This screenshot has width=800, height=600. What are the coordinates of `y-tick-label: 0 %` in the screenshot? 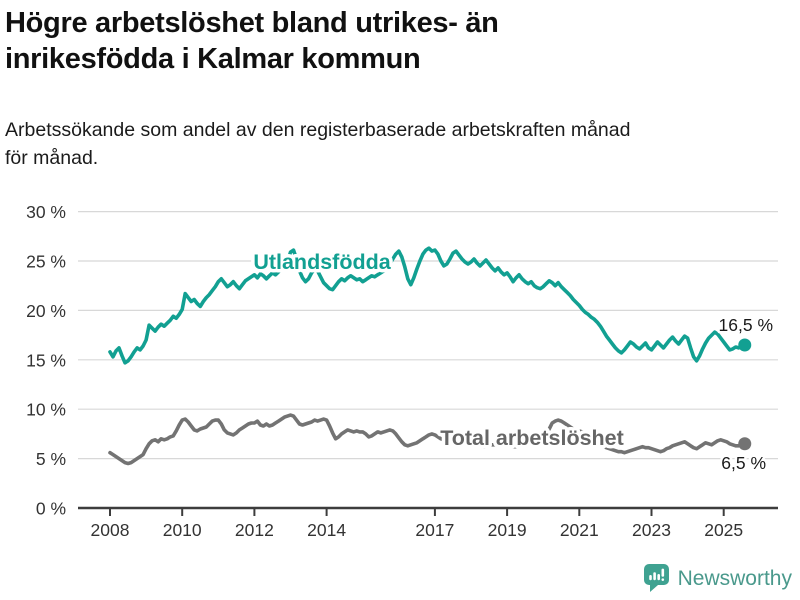 It's located at (51, 509).